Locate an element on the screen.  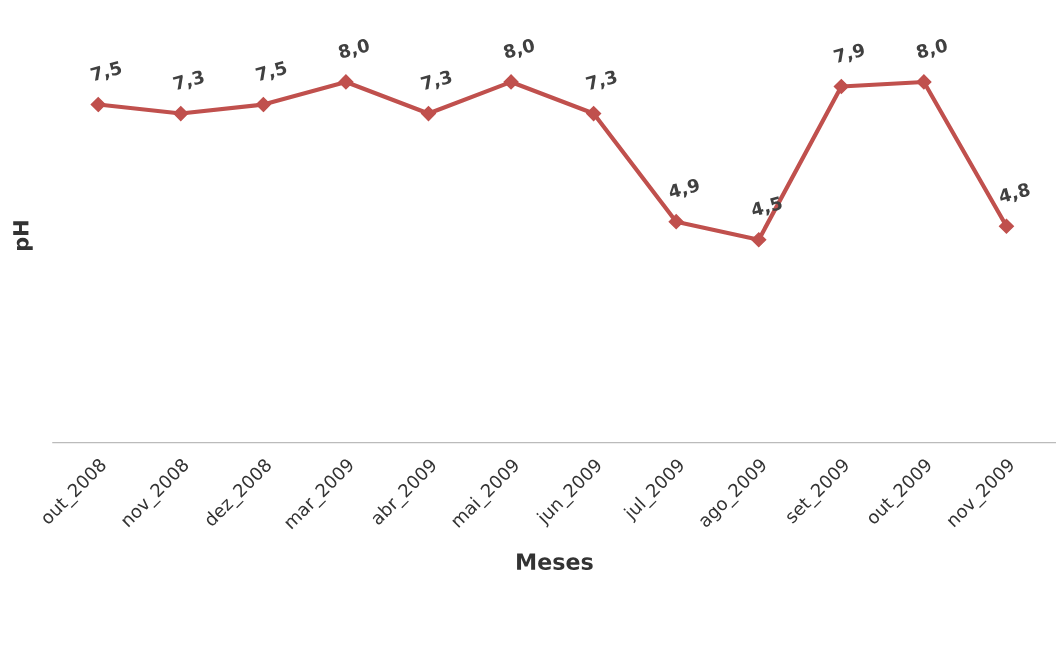
data-label: 7,9 is located at coordinates (849, 54).